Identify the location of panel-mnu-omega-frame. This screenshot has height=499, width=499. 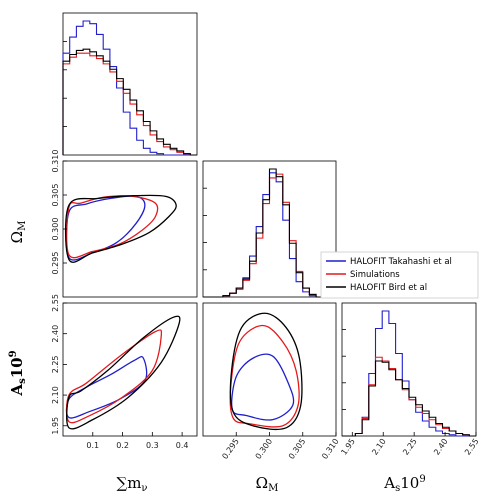
(130, 229).